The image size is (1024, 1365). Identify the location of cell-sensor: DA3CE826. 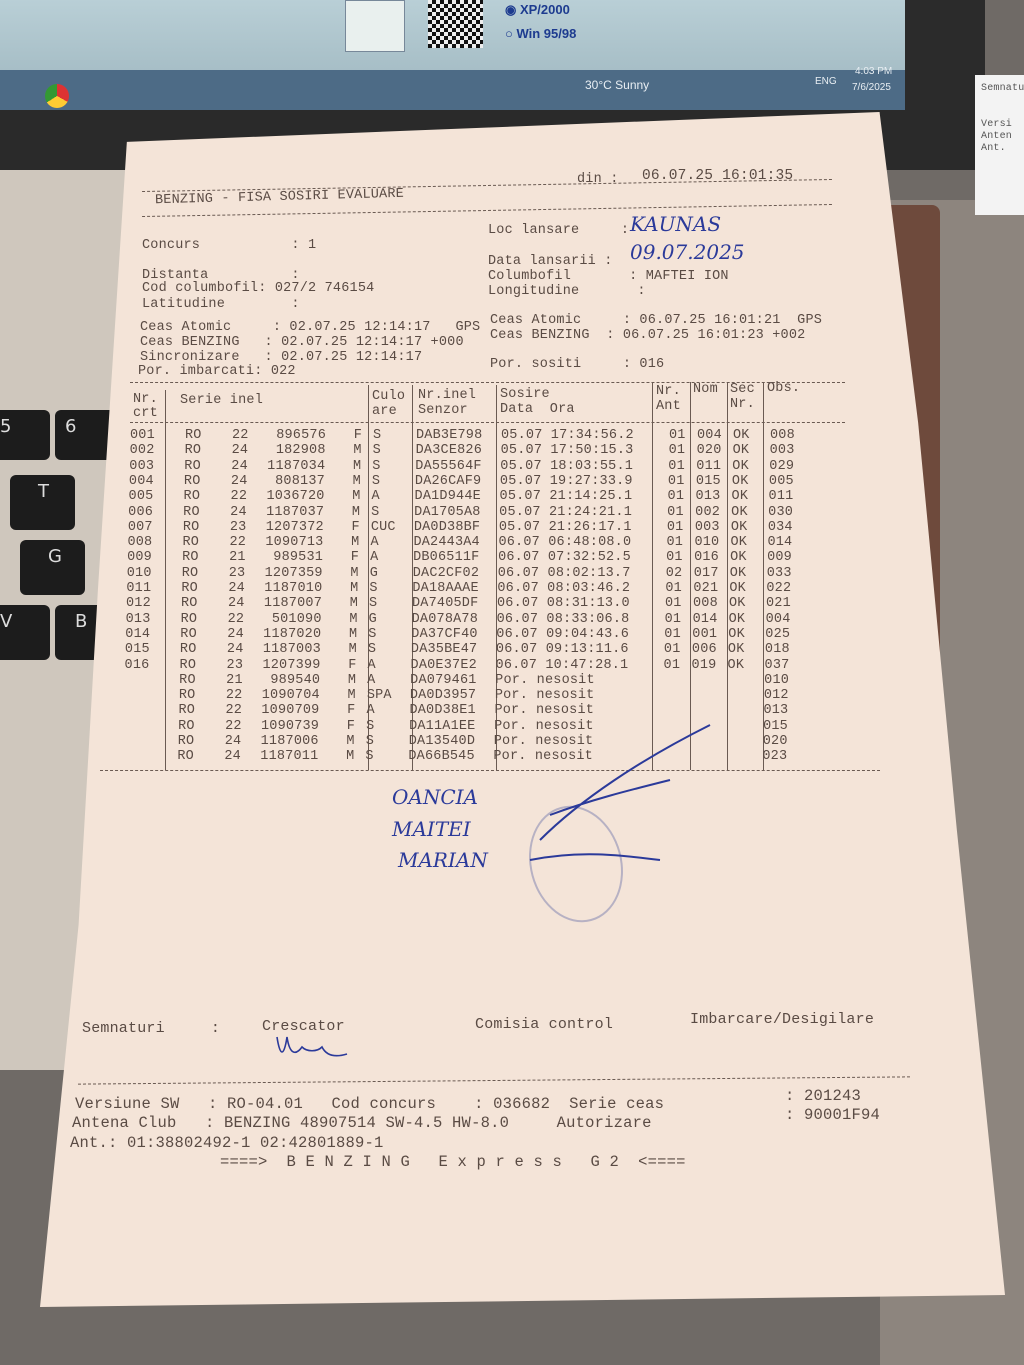
(449, 451).